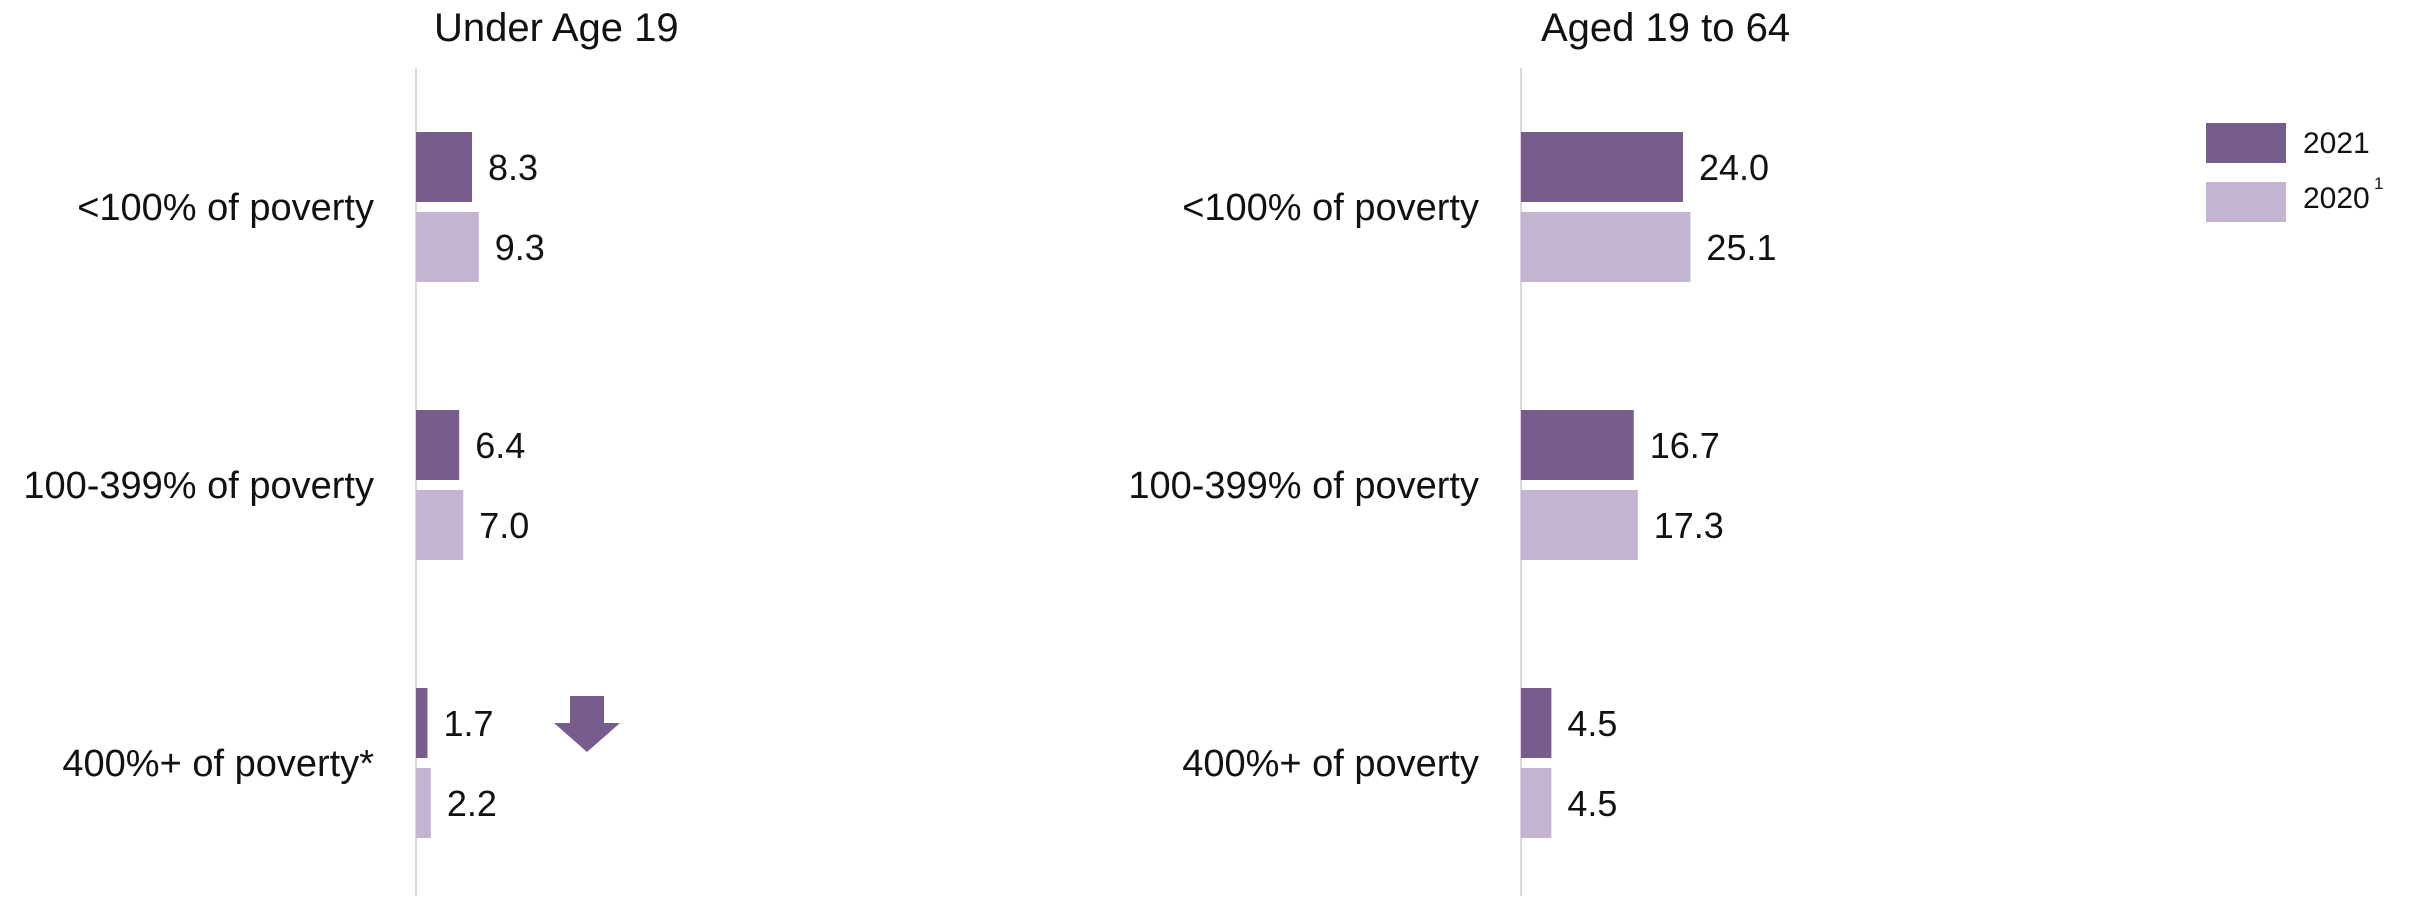 The image size is (2412, 901). I want to click on value-label: 7.0, so click(504, 525).